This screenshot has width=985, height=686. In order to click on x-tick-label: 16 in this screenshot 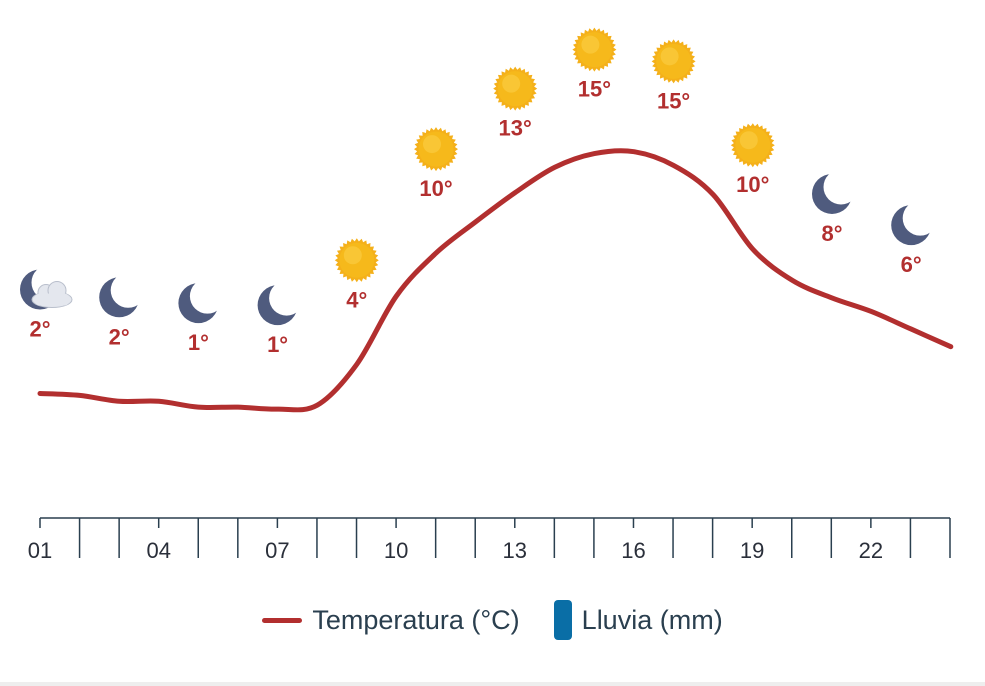, I will do `click(633, 550)`.